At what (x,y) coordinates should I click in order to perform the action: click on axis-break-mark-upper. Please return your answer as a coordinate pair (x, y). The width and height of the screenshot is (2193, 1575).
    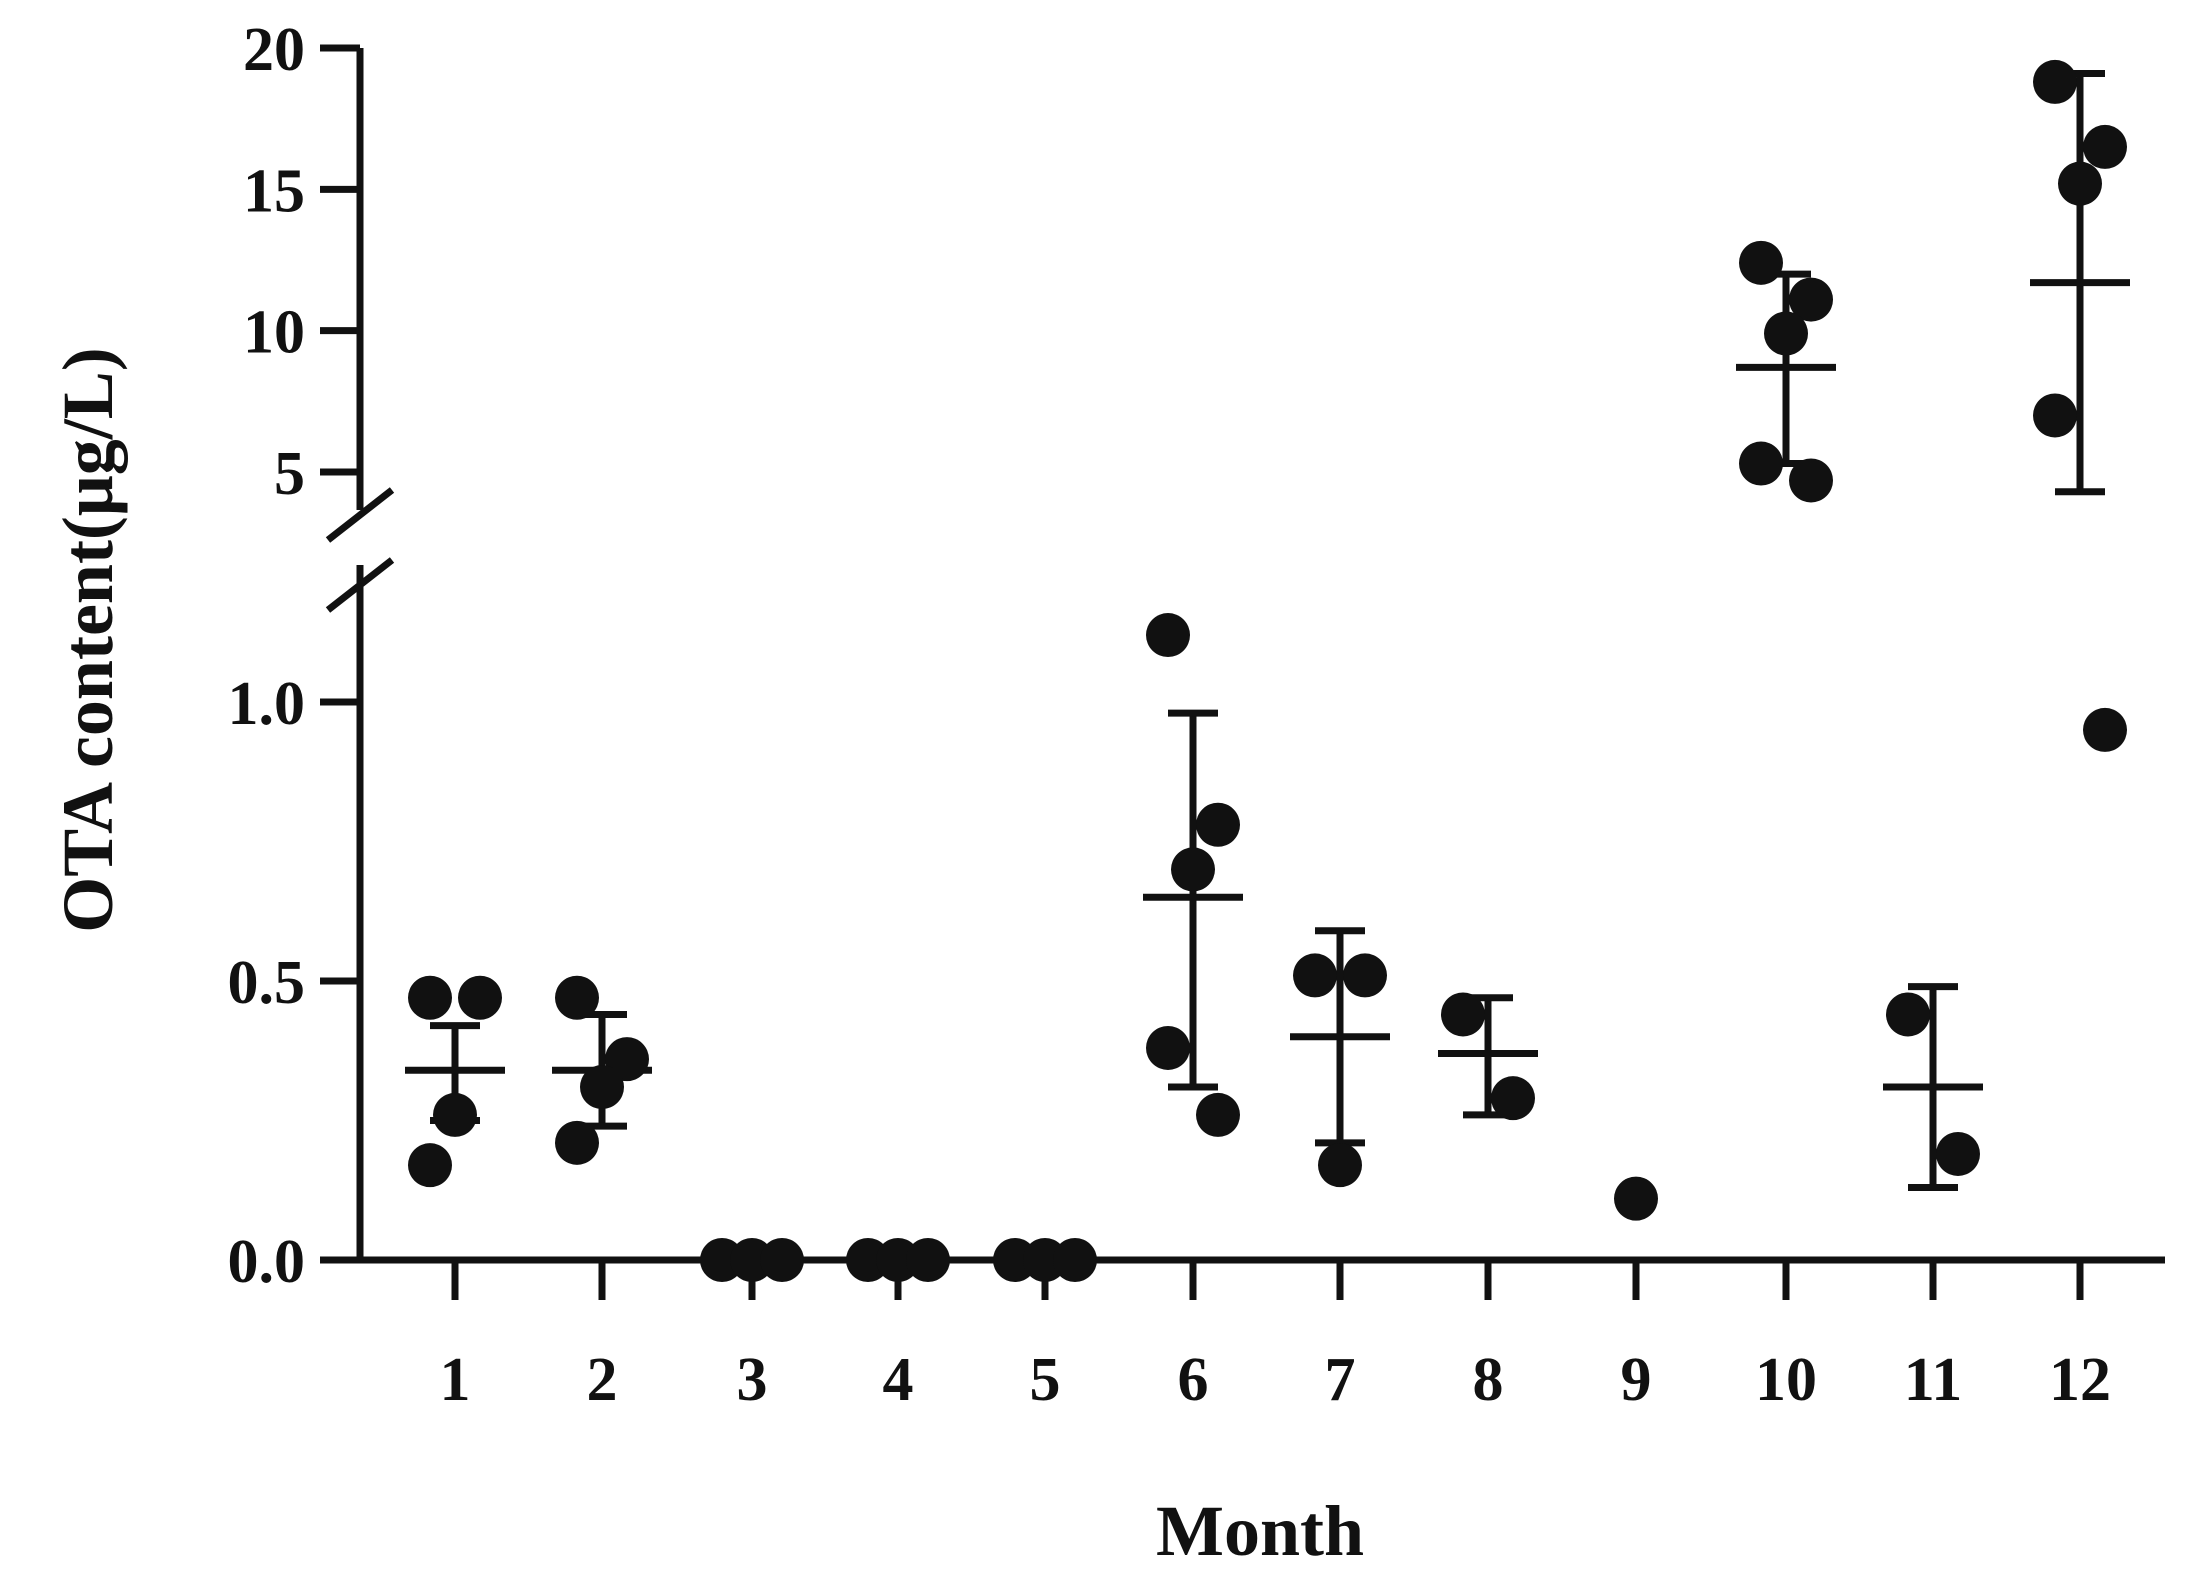
    Looking at the image, I should click on (360, 515).